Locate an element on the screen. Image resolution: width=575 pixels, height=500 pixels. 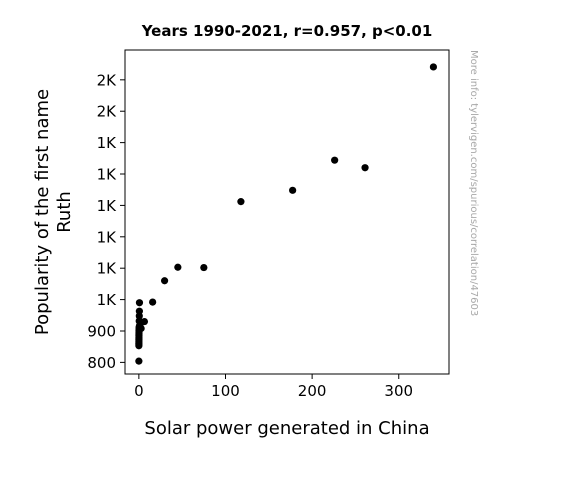
x-tick-label: 100 is located at coordinates (225, 391).